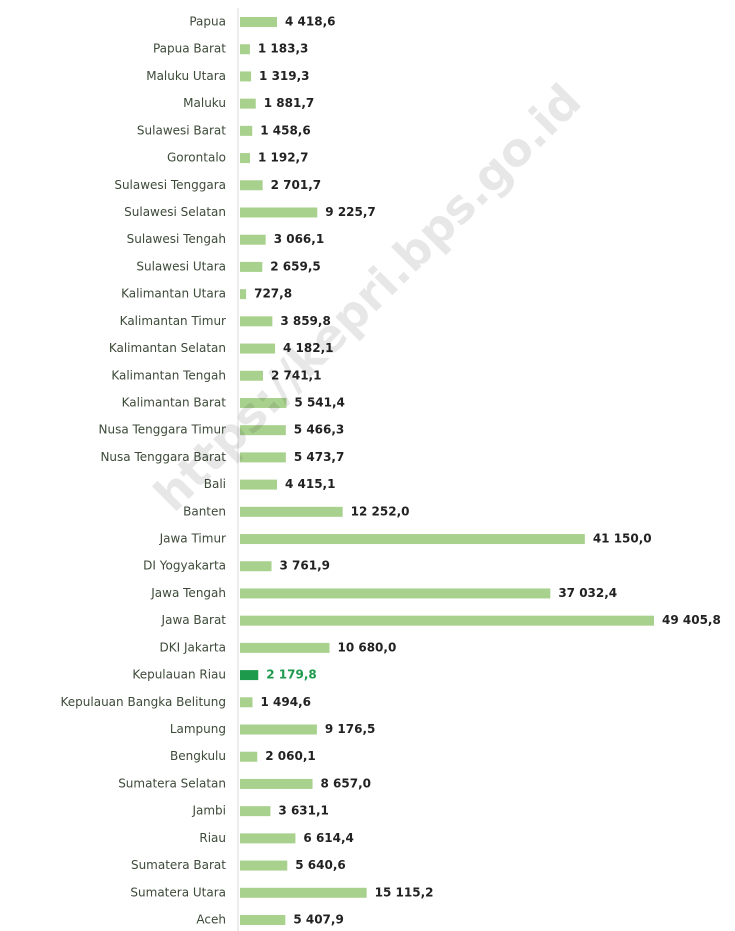 Image resolution: width=735 pixels, height=931 pixels. Describe the element at coordinates (296, 375) in the screenshot. I see `value-label: 2 741,1` at that location.